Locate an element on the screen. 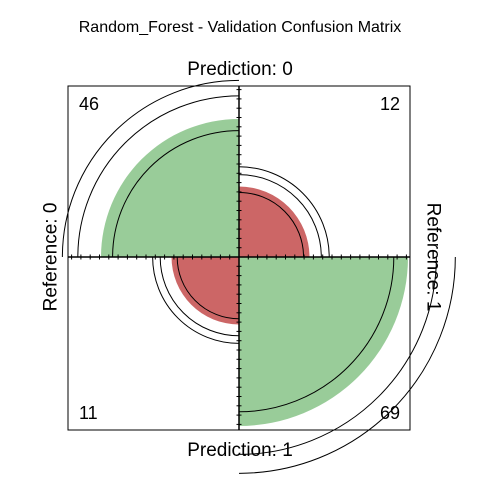  ring-outer-pred1-ref0 is located at coordinates (196, 300).